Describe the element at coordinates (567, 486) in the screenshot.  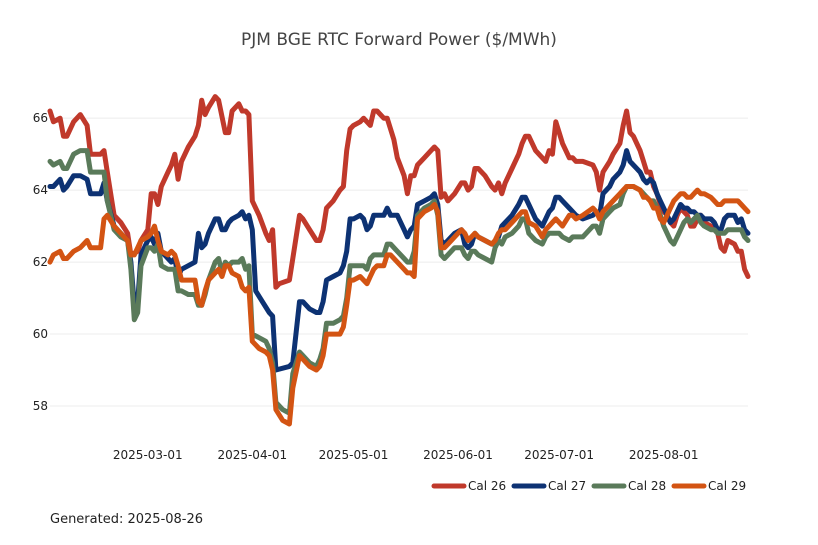
I see `legend-label: Cal 27` at that location.